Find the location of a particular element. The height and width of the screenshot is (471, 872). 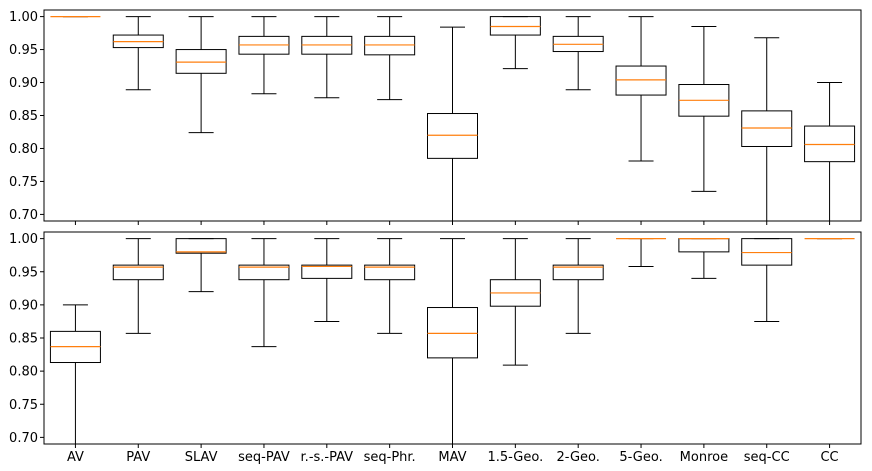

x-tick-label: r.-s.-PAV is located at coordinates (327, 457).